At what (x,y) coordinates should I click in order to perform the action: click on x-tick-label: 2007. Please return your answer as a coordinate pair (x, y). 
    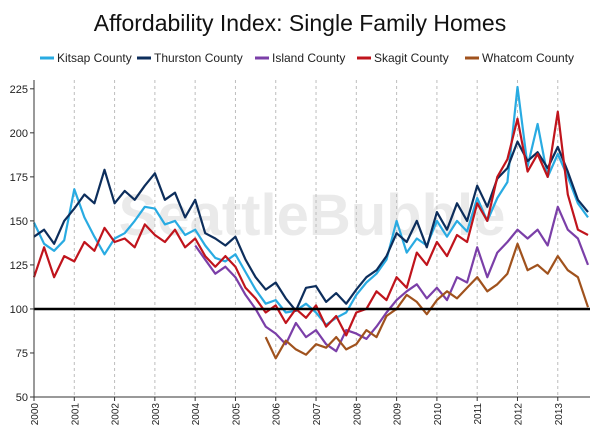
    Looking at the image, I should click on (317, 414).